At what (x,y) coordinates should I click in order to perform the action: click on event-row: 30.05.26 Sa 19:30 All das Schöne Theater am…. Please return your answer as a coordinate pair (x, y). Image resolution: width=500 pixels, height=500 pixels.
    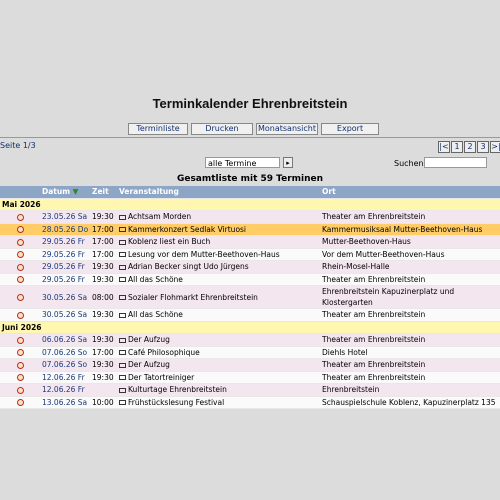
    Looking at the image, I should click on (250, 315).